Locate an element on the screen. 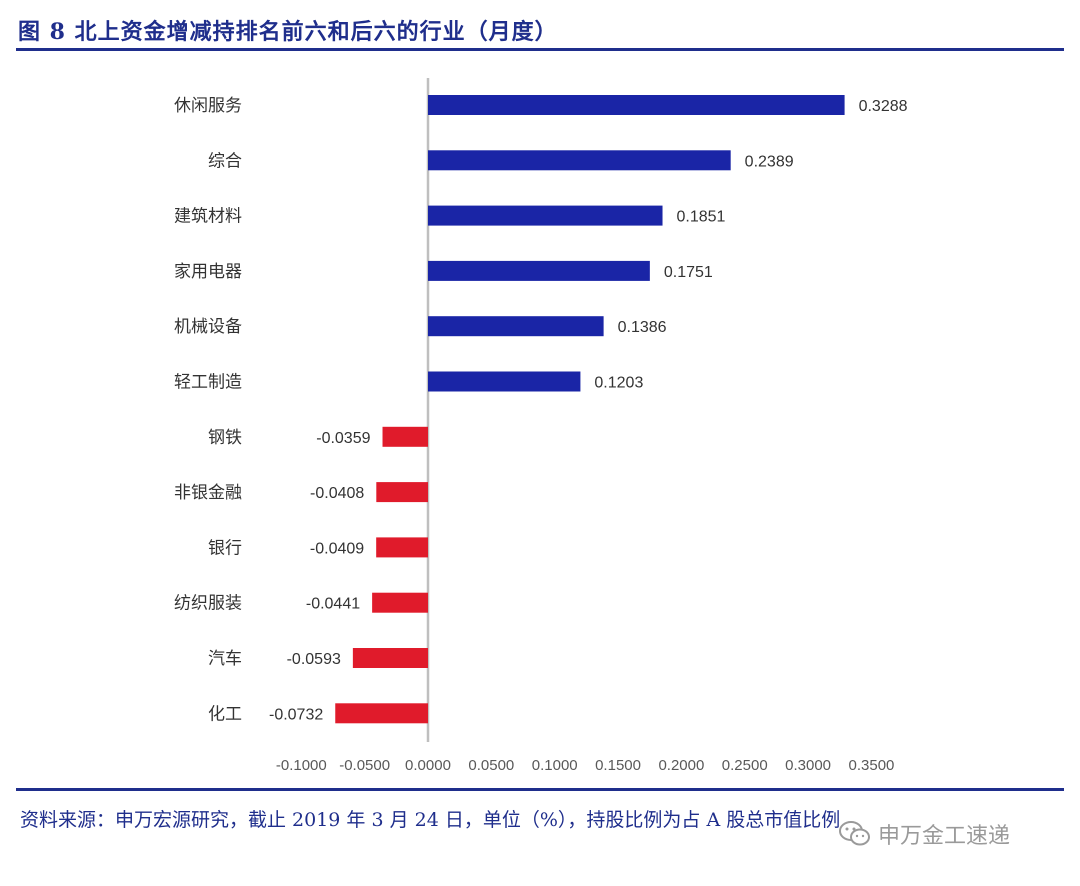  category-label-6: 钢铁 is located at coordinates (225, 438).